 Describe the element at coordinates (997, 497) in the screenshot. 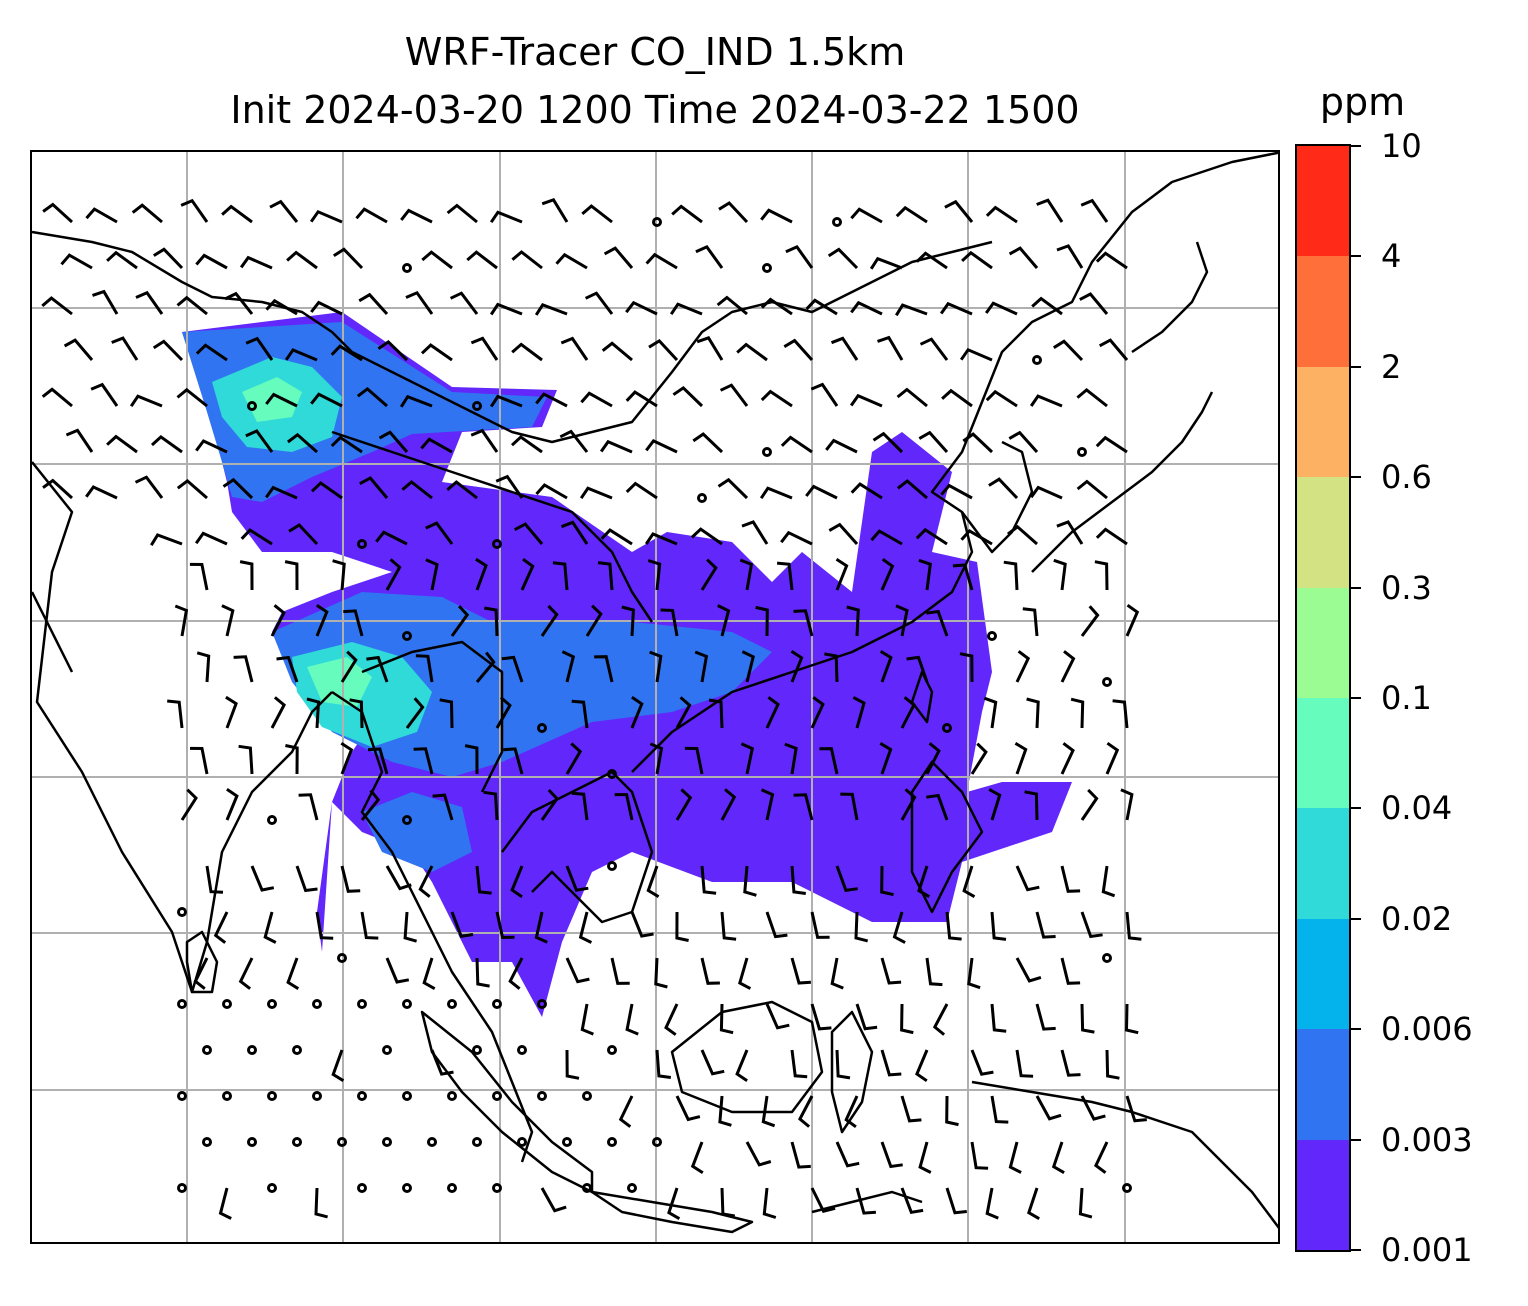

I see `coastline-korea` at that location.